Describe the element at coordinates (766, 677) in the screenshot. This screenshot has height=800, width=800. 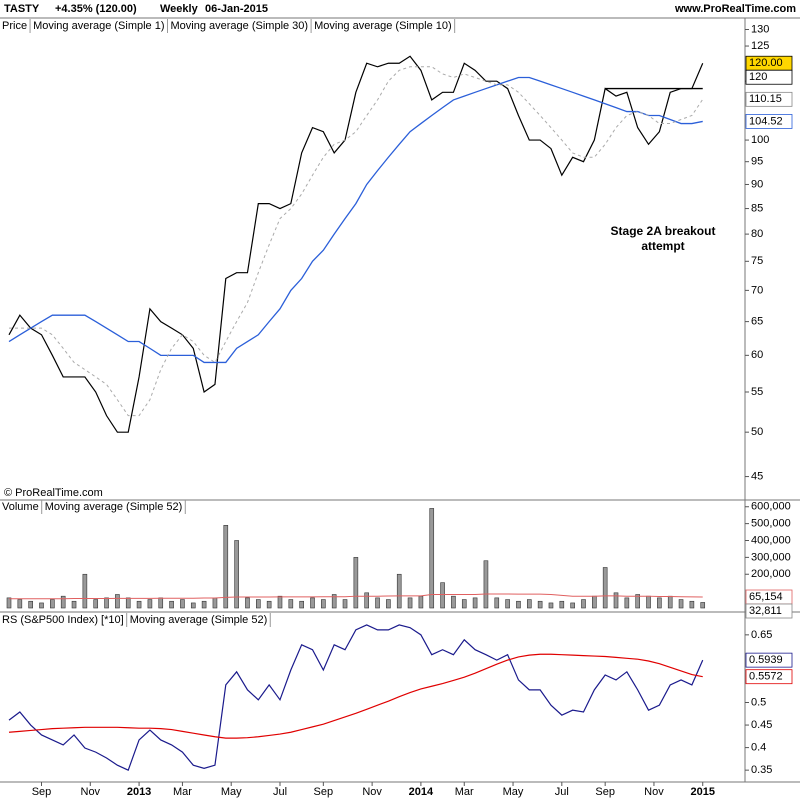
I see `last-value-label: 0.5572` at that location.